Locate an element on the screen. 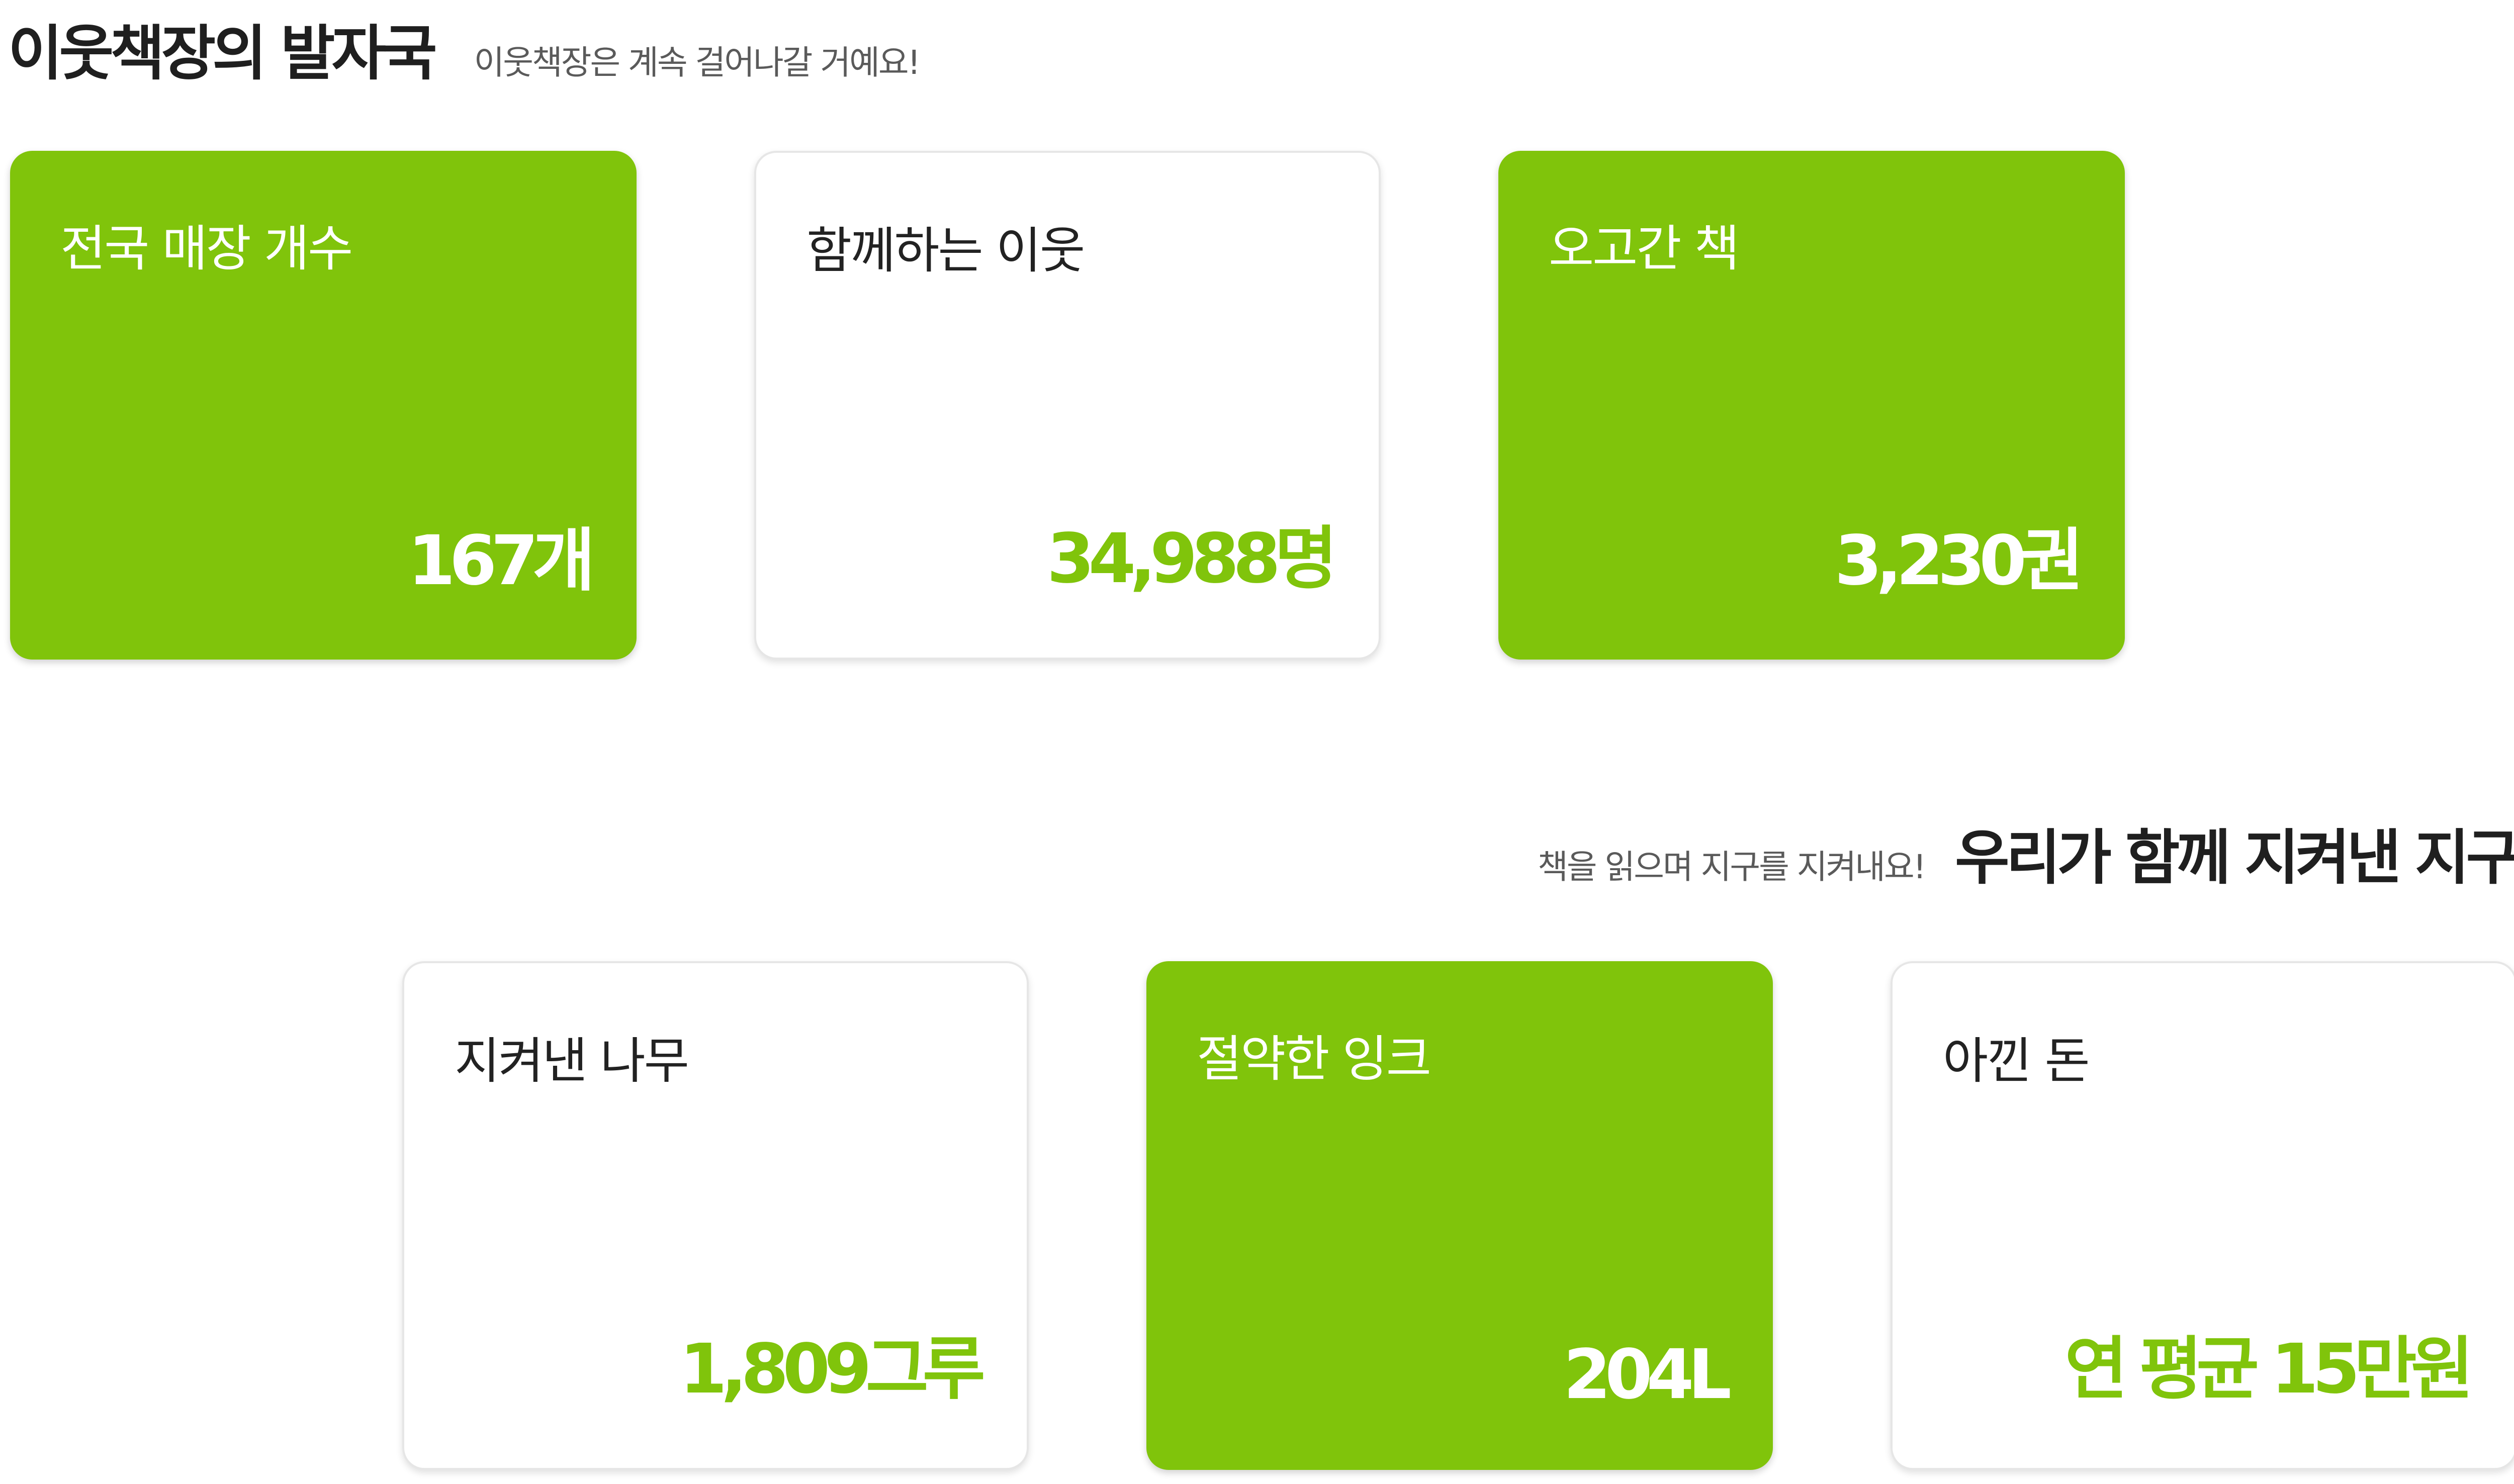  stat-card-money-saved: 아낀 돈 연 평균 15만원 is located at coordinates (2202, 1215).